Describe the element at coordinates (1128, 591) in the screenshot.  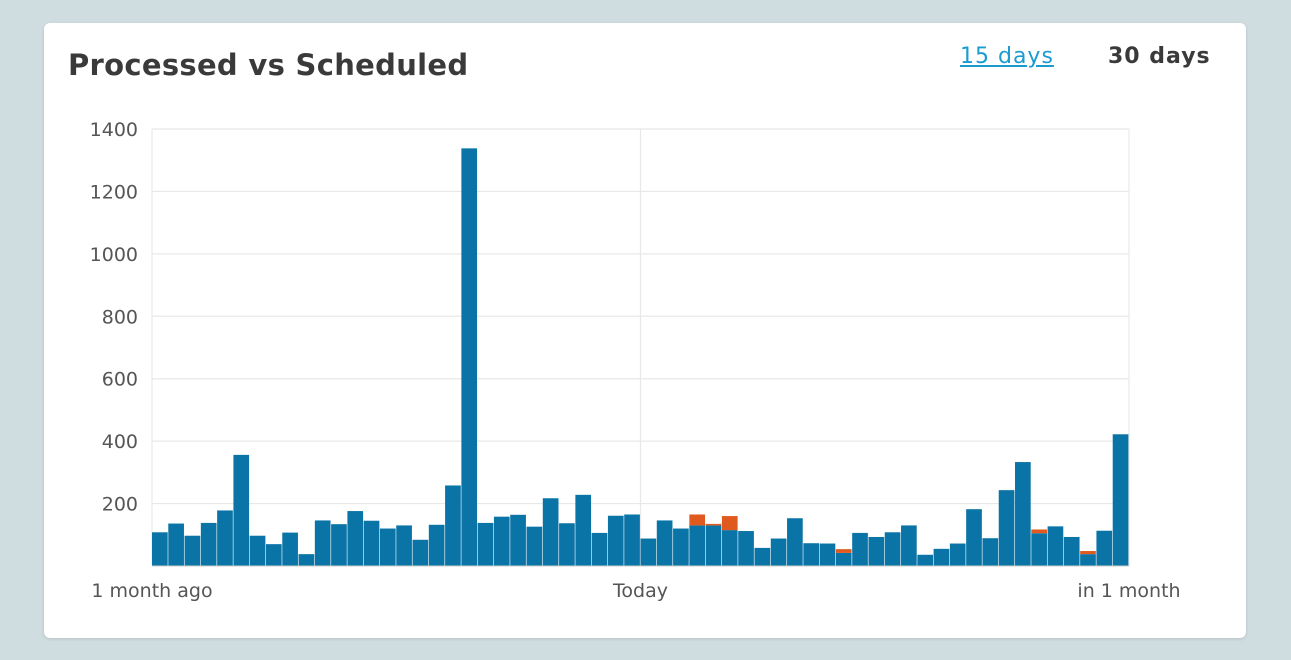
I see `x-tick-label: in 1 month` at that location.